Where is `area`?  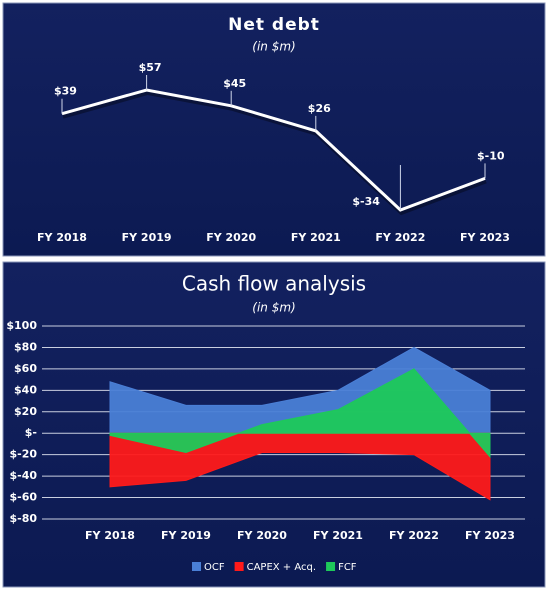 area is located at coordinates (300, 413).